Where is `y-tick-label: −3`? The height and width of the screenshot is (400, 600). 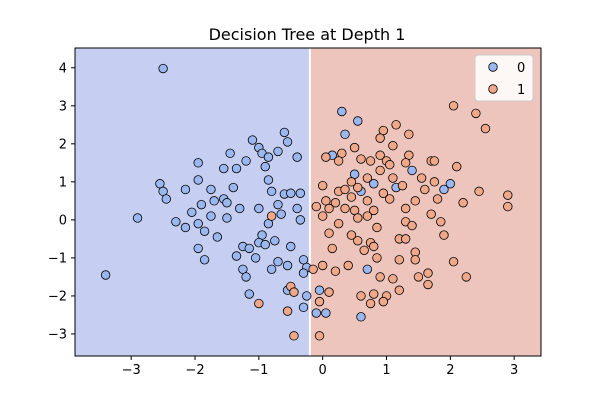
y-tick-label: −3 is located at coordinates (57, 334).